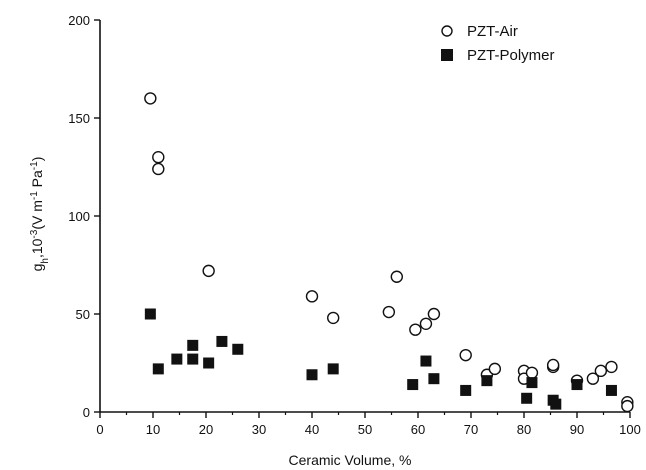 The width and height of the screenshot is (646, 470). Describe the element at coordinates (83, 314) in the screenshot. I see `y-tick-label: 50` at that location.